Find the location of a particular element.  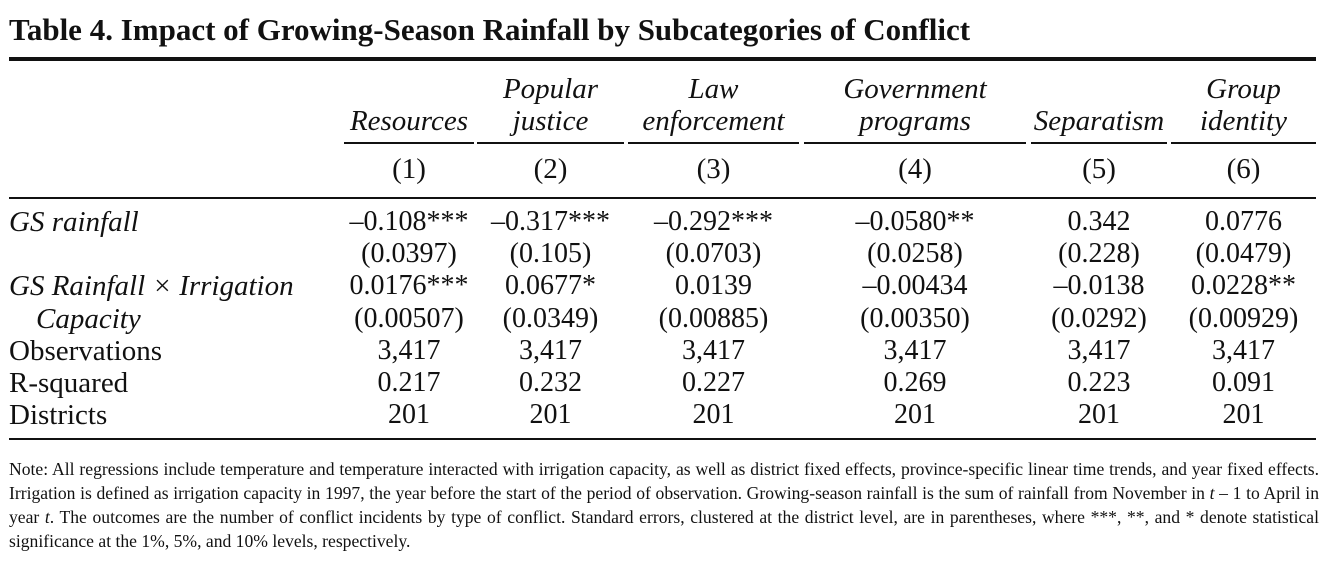

row-label-districts: Districts is located at coordinates (58, 415).